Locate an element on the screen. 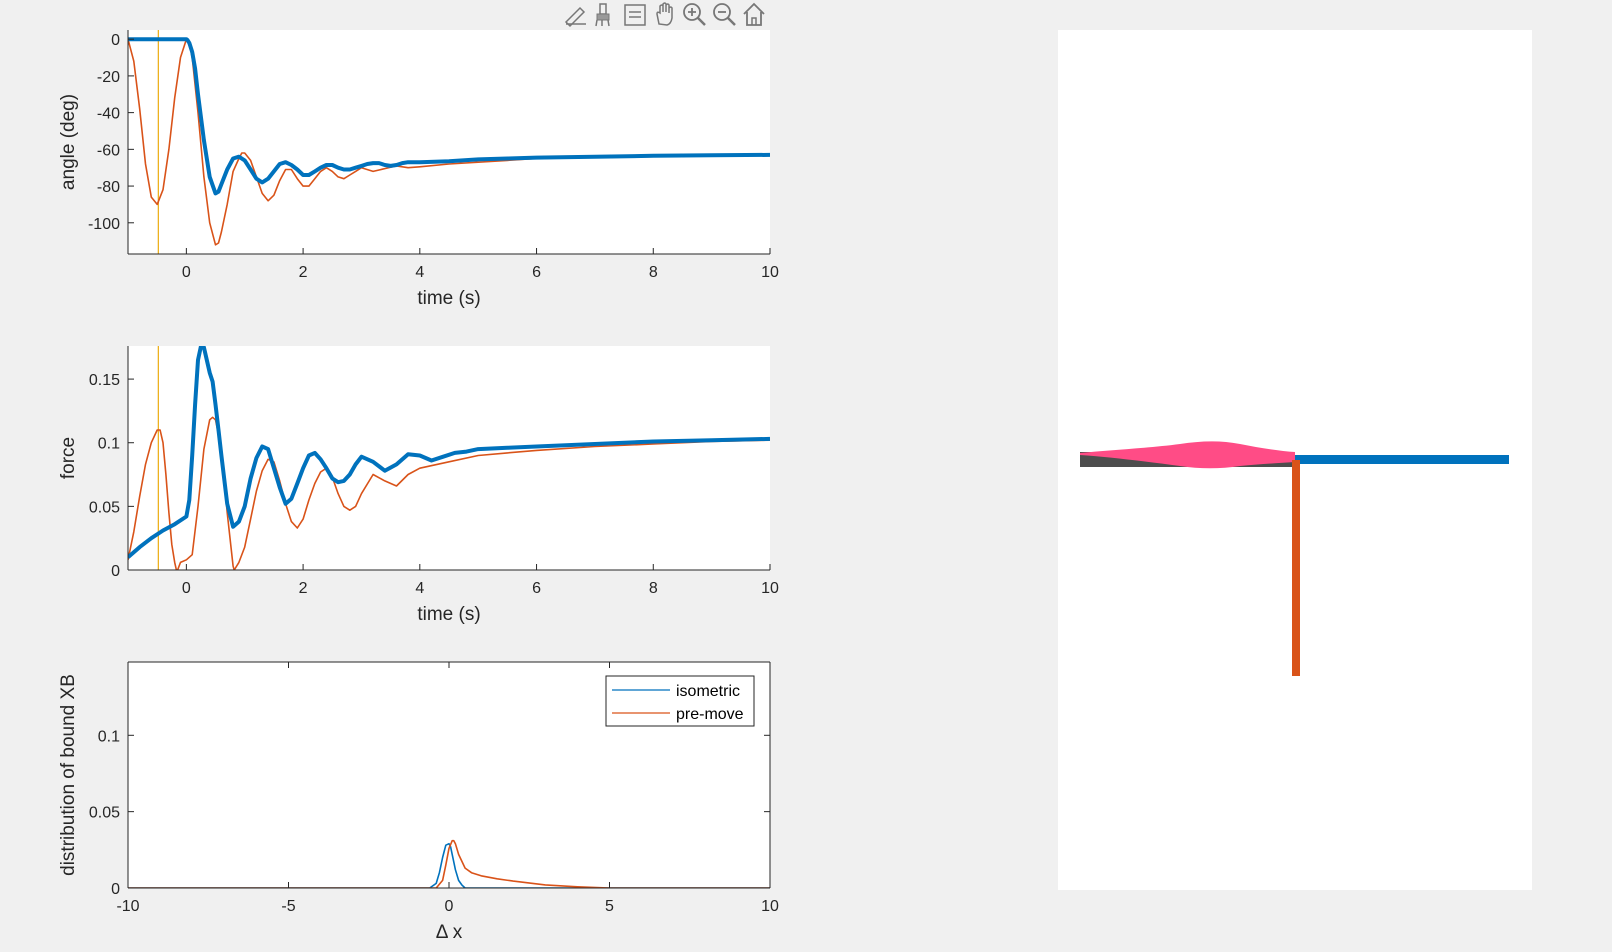 Image resolution: width=1612 pixels, height=952 pixels. legend: isometric pre-move is located at coordinates (680, 701).